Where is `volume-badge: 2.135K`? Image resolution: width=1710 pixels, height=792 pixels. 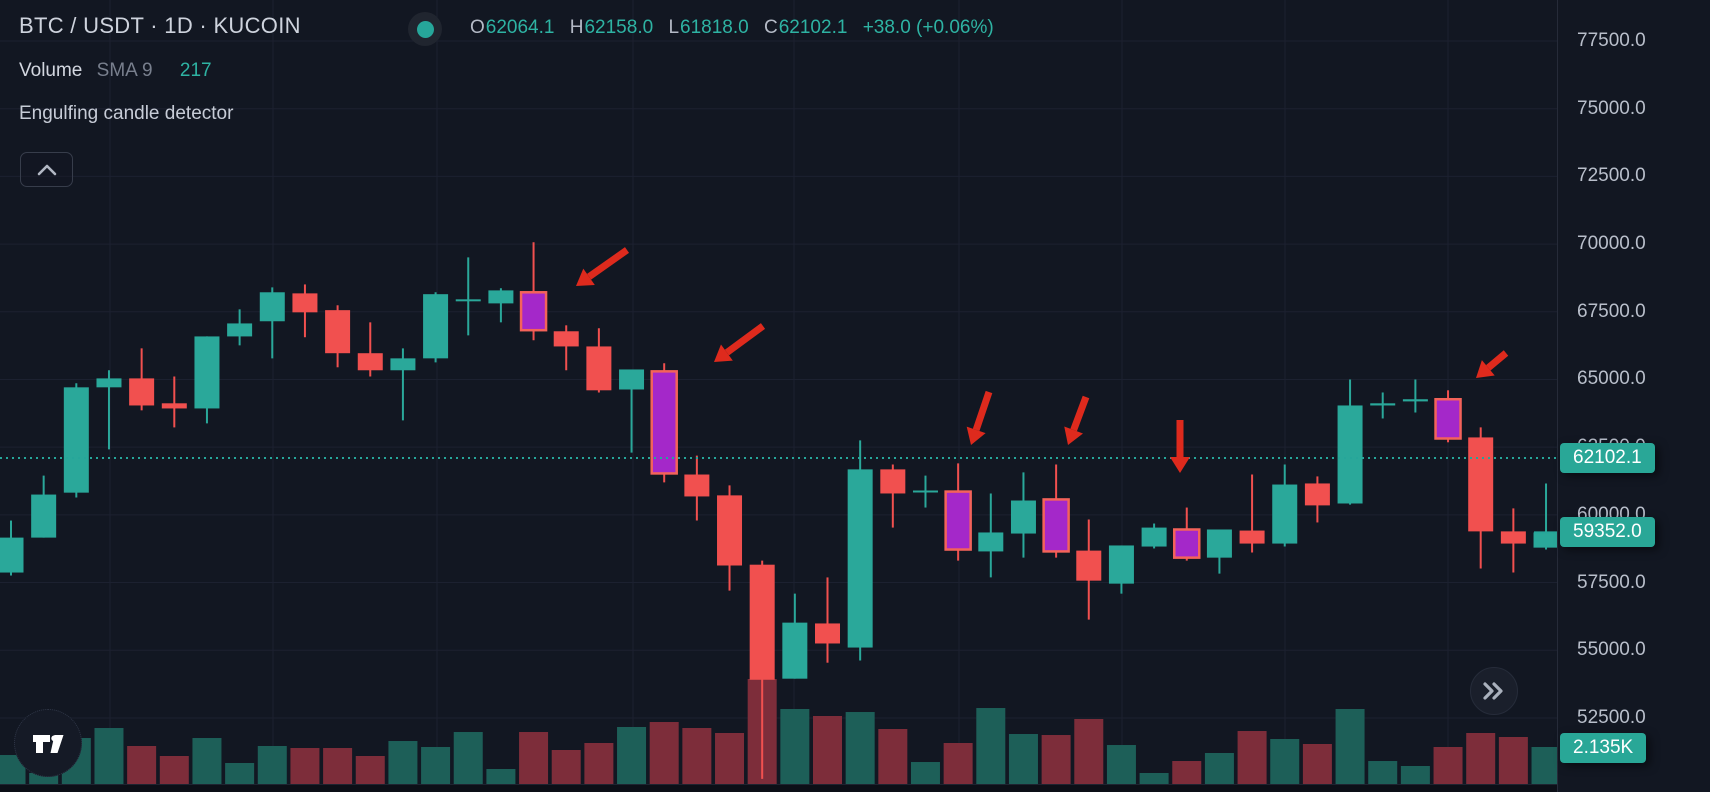 volume-badge: 2.135K is located at coordinates (1603, 748).